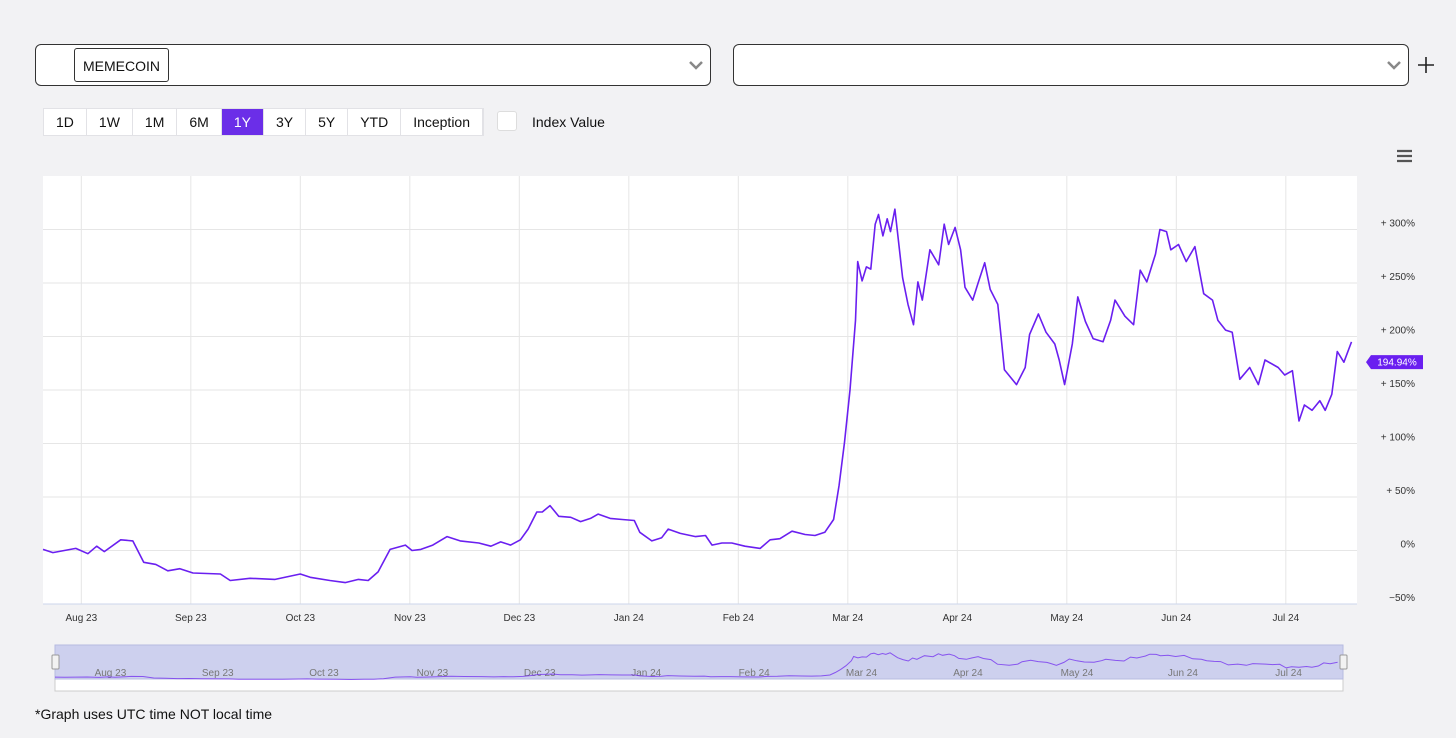  Describe the element at coordinates (81, 618) in the screenshot. I see `x-tick-label: Aug 23` at that location.